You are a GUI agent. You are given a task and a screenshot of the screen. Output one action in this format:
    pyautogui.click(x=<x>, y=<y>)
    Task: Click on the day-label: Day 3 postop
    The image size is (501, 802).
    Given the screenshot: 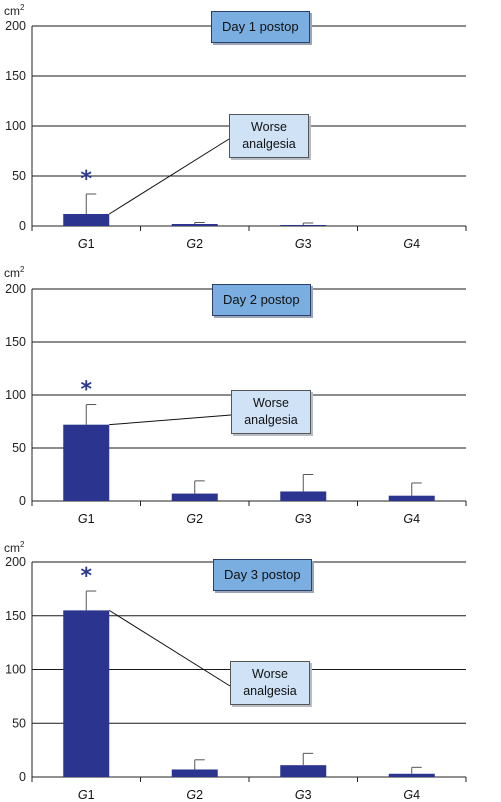 What is the action you would take?
    pyautogui.click(x=262, y=574)
    